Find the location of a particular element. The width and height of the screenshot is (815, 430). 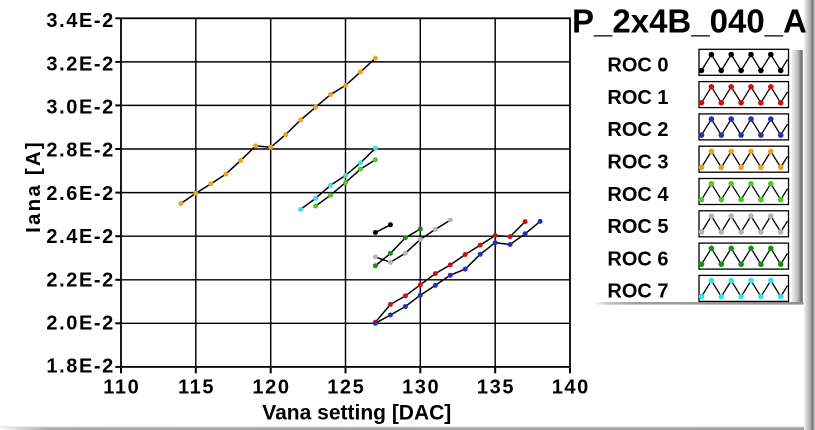

svg-text: ROC 1 is located at coordinates (637, 98).